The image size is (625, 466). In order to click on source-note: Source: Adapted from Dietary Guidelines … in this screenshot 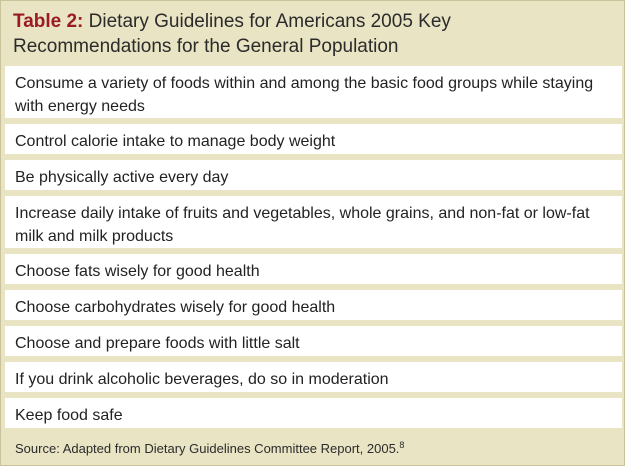, I will do `click(209, 449)`.